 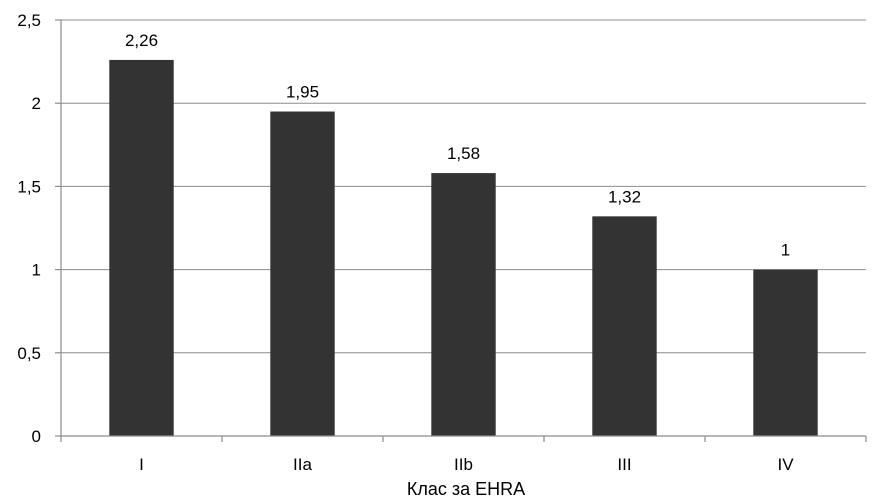 I want to click on data-label: 1,32, so click(x=624, y=196).